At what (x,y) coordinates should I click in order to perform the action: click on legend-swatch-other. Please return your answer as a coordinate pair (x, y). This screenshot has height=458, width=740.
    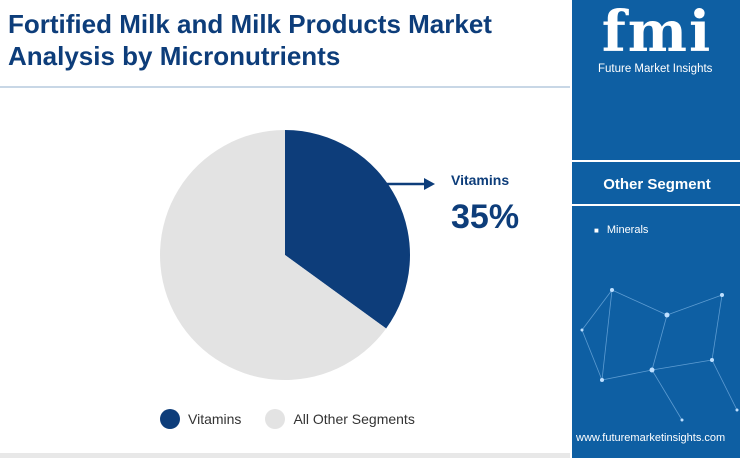
    Looking at the image, I should click on (275, 419).